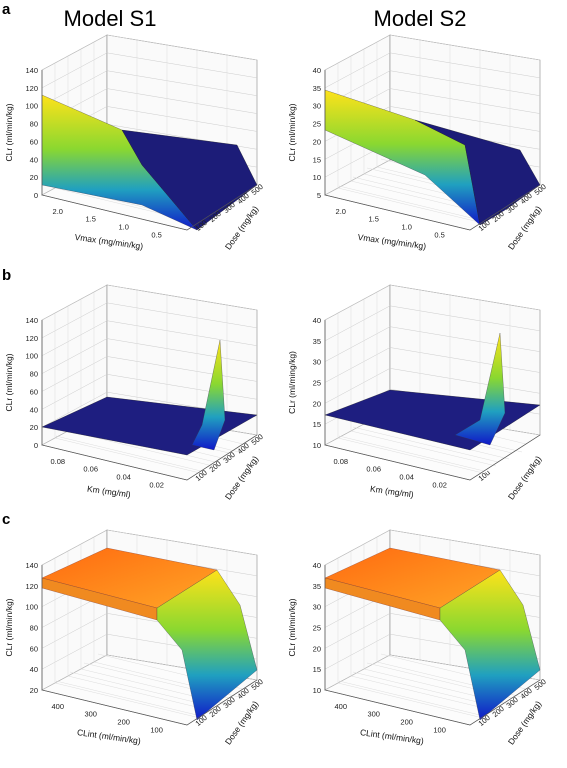 This screenshot has height=768, width=567. Describe the element at coordinates (319, 195) in the screenshot. I see `z-tick-label: 5` at that location.